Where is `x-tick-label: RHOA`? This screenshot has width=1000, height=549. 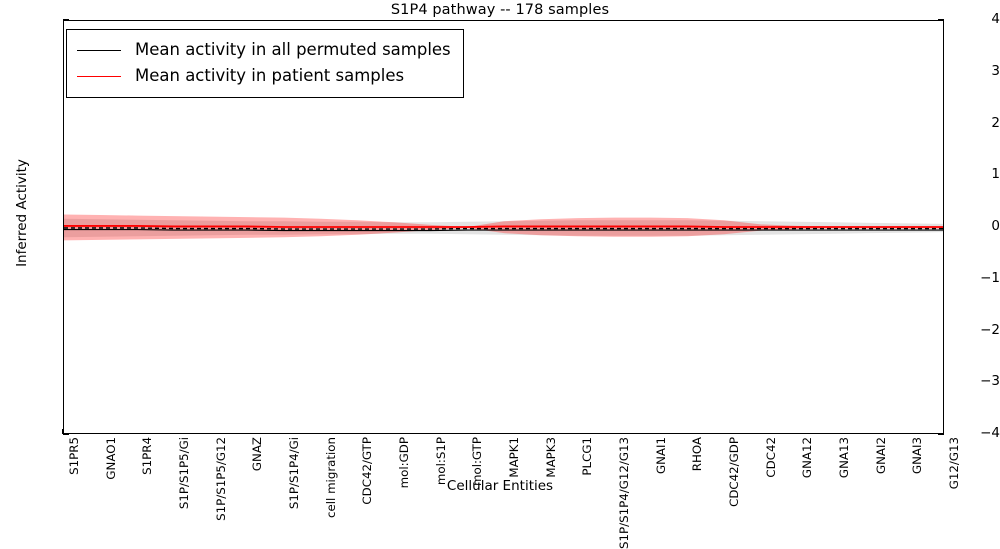 x-tick-label: RHOA is located at coordinates (697, 454).